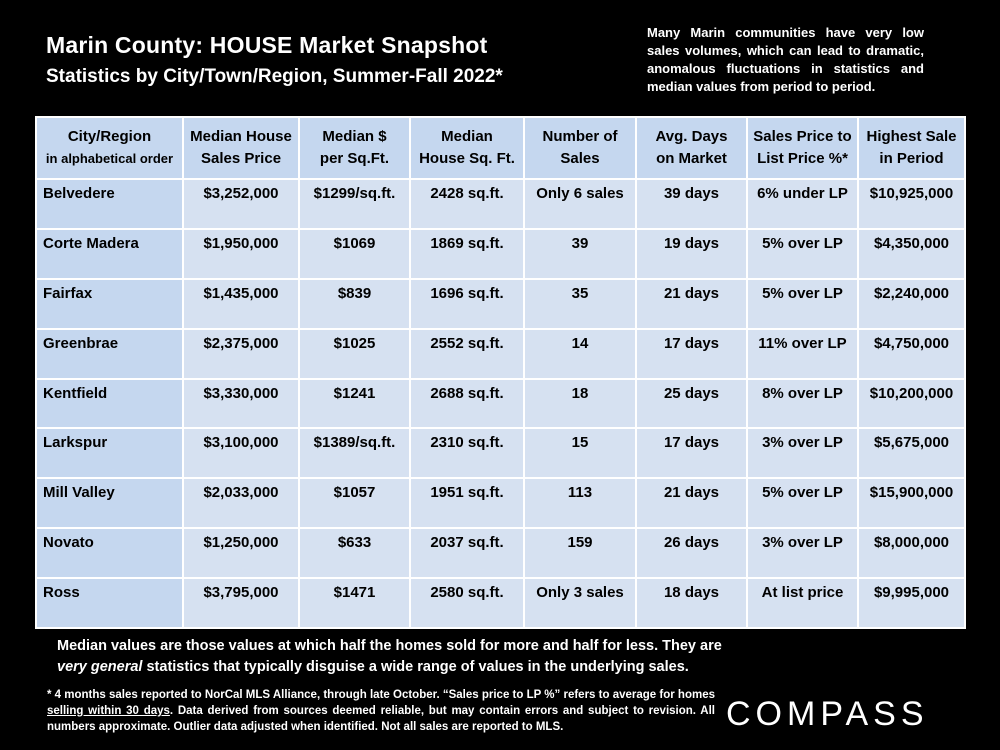 The width and height of the screenshot is (1000, 750). What do you see at coordinates (354, 136) in the screenshot?
I see `column-header-line1: Median $` at bounding box center [354, 136].